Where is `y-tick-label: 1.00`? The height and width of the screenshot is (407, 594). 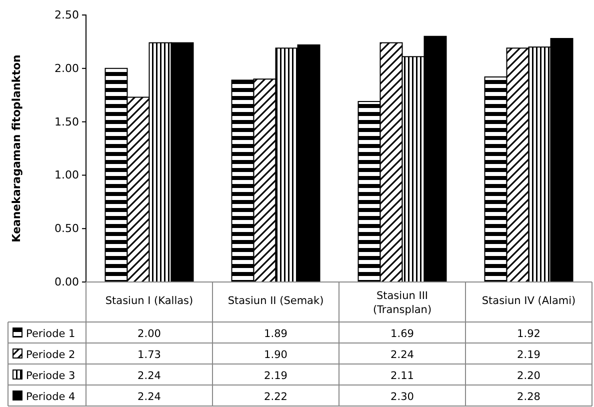
y-tick-label: 1.00 is located at coordinates (66, 175).